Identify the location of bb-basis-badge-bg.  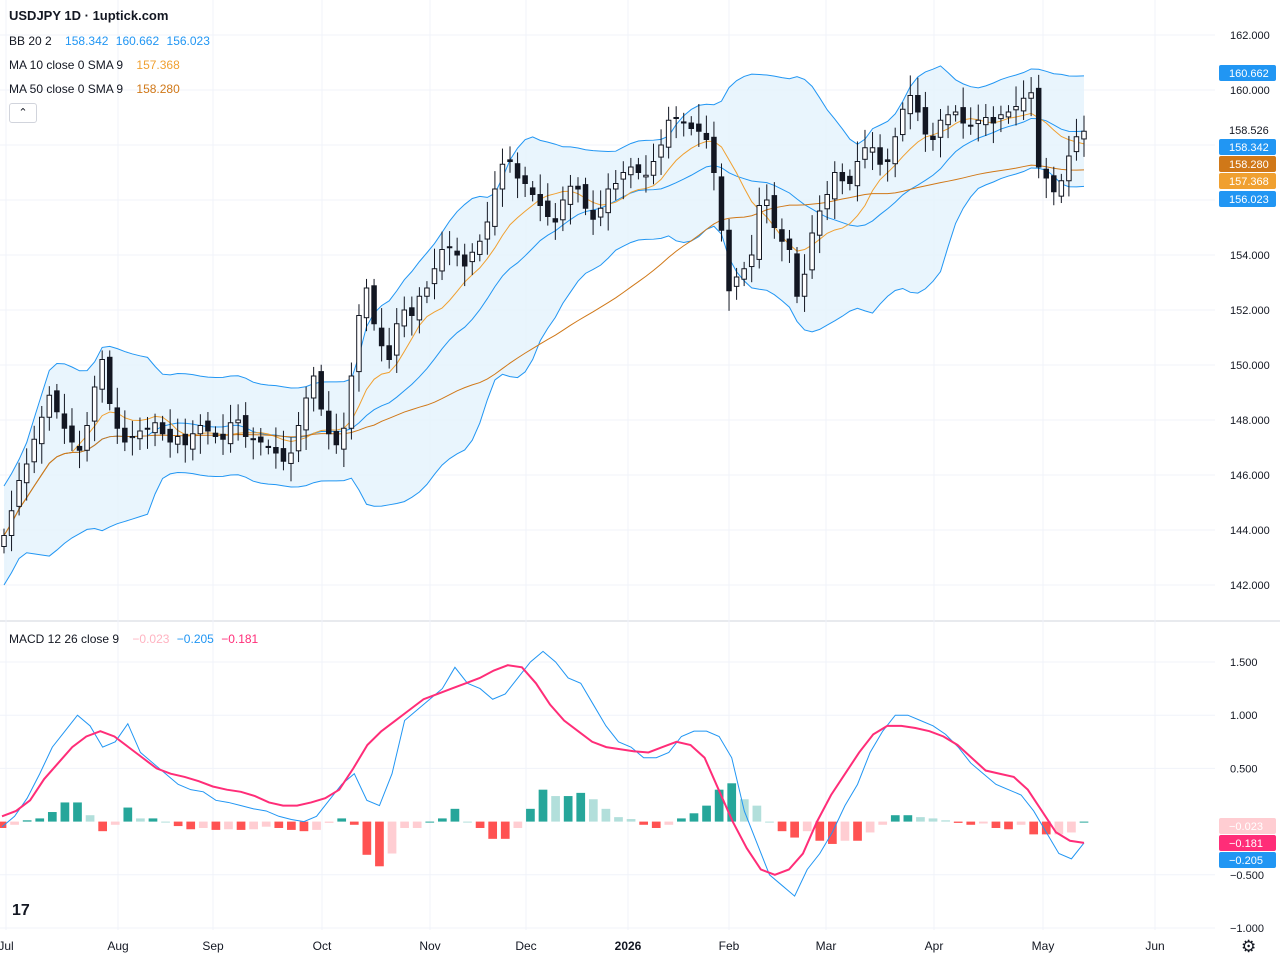
(1247, 147).